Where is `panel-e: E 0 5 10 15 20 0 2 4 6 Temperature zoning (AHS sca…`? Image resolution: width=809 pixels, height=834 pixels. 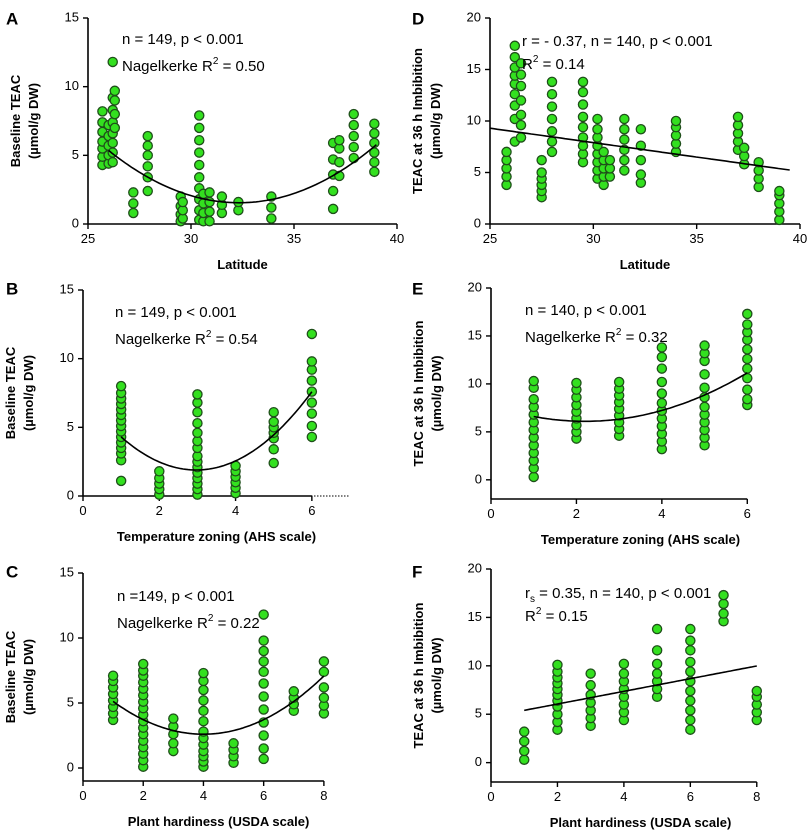 panel-e: E 0 5 10 15 20 0 2 4 6 Temperature zoning (AHS sca… is located at coordinates (582, 413).